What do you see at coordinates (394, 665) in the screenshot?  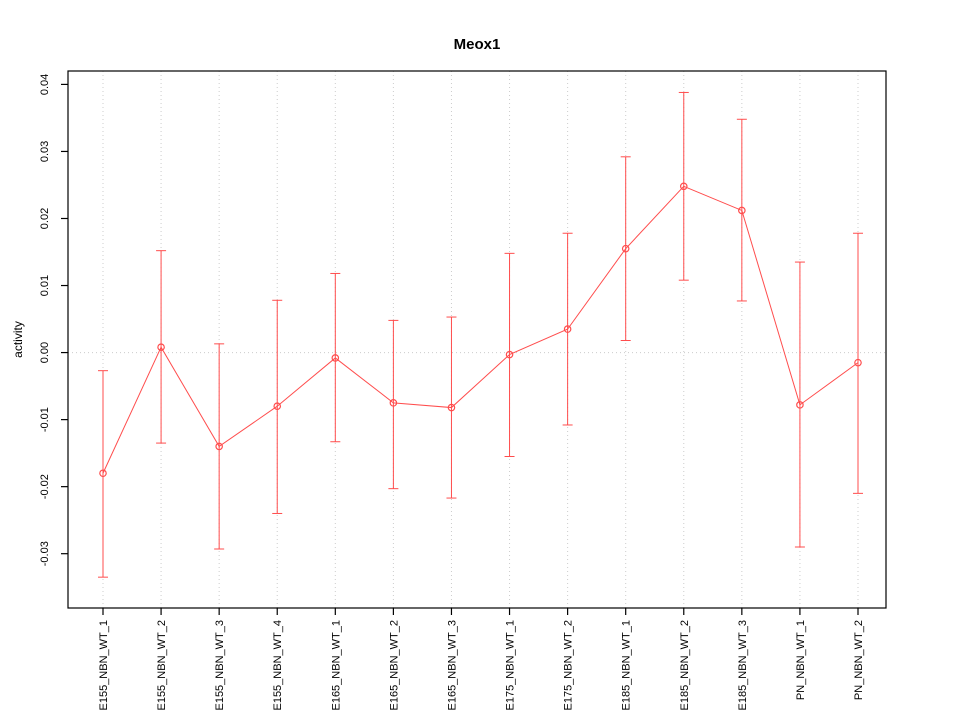 I see `x-axis-tick-label: E165_NBN_WT_2` at bounding box center [394, 665].